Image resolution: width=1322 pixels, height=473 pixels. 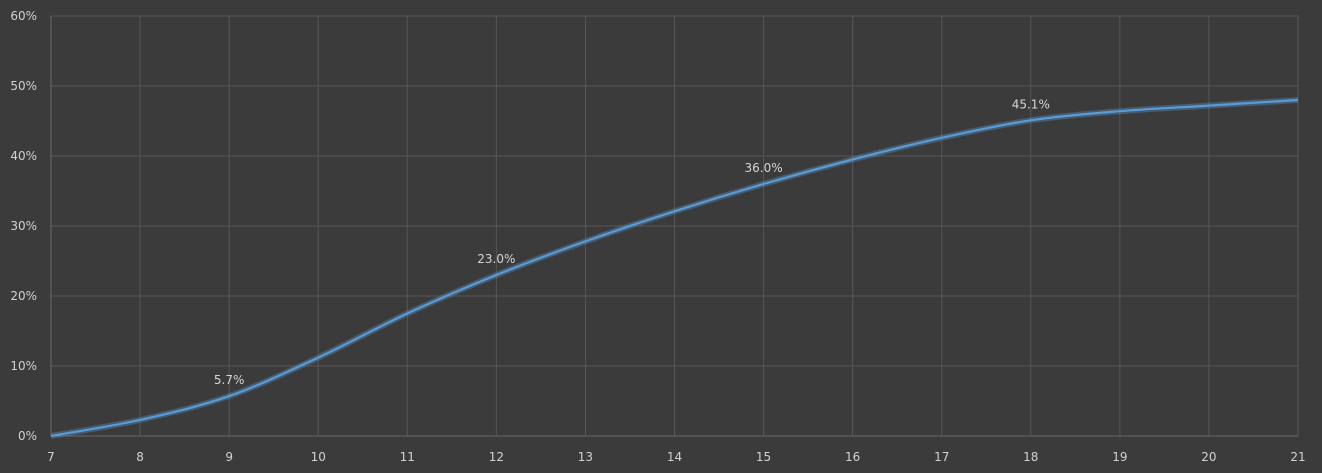 What do you see at coordinates (1208, 457) in the screenshot?
I see `x-tick-label: 20` at bounding box center [1208, 457].